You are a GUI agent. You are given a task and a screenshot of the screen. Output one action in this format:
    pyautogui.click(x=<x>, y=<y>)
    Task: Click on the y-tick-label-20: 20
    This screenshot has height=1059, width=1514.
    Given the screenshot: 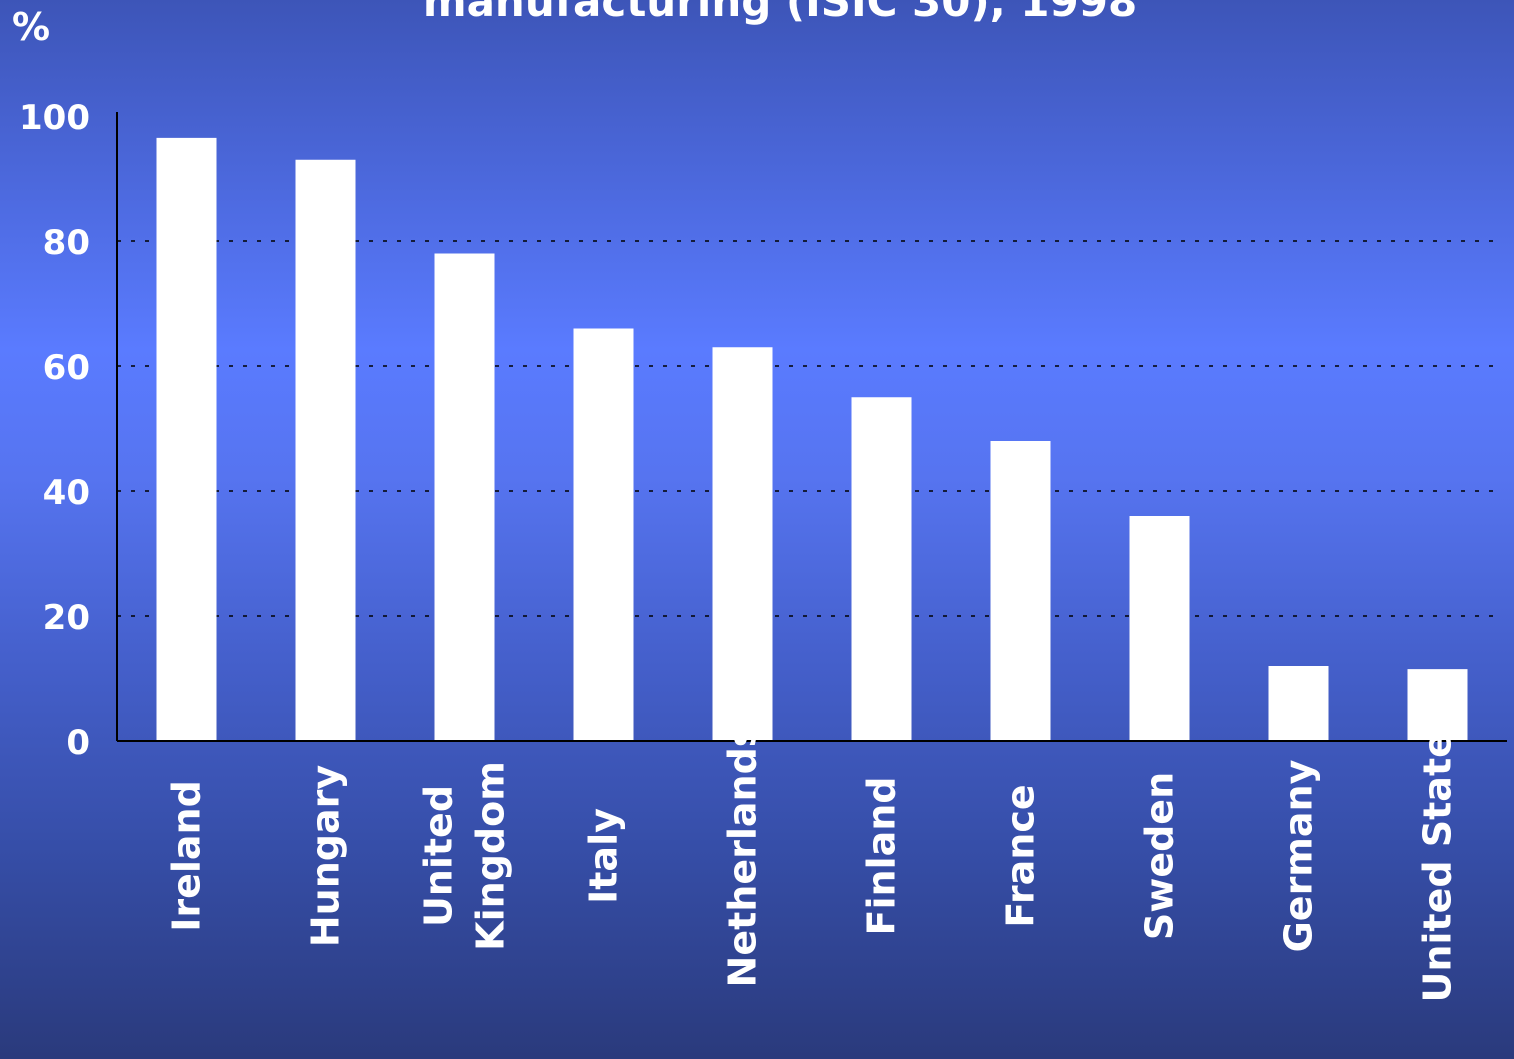 What is the action you would take?
    pyautogui.click(x=66, y=618)
    